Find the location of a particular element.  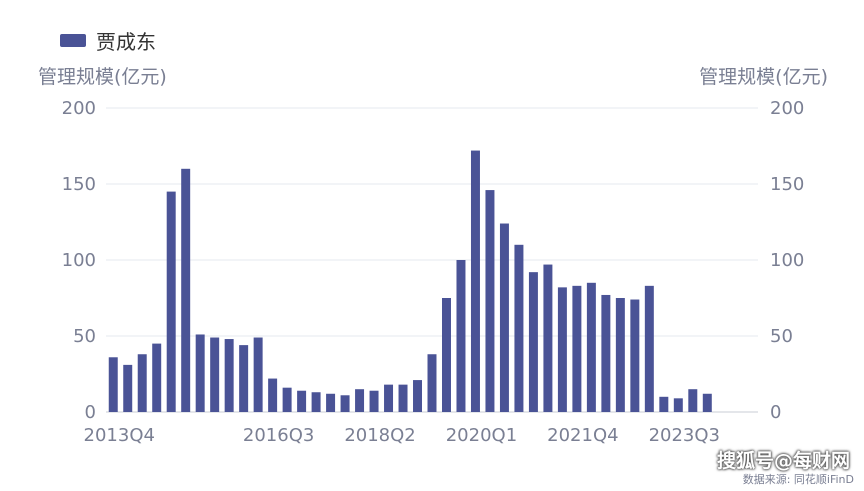

x-tick-label: 2013Q4 is located at coordinates (119, 435).